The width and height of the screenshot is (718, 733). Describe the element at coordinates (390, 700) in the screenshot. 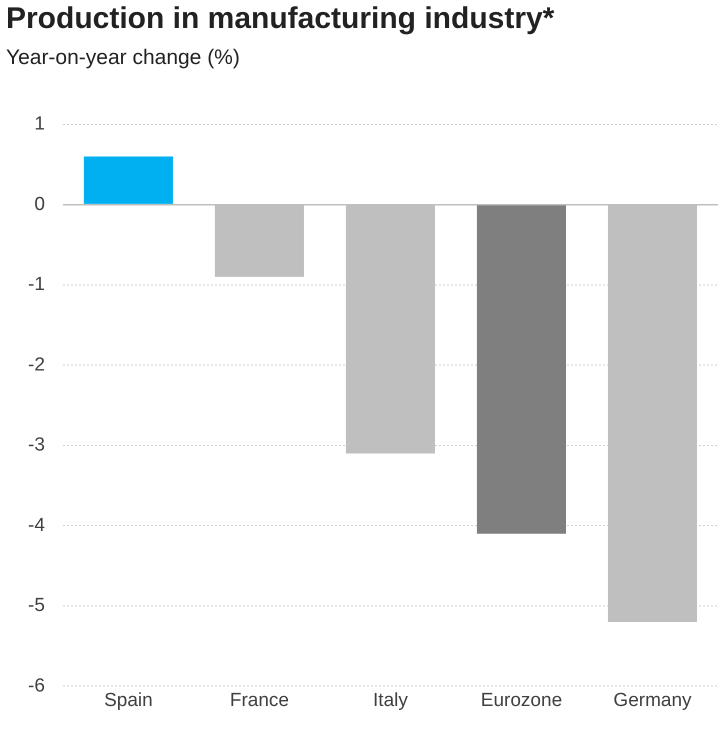

I see `x-tick-label: Italy` at that location.